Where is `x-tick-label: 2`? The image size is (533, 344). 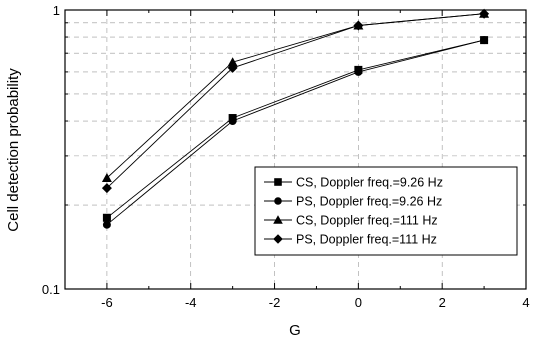 x-tick-label: 2 is located at coordinates (442, 302).